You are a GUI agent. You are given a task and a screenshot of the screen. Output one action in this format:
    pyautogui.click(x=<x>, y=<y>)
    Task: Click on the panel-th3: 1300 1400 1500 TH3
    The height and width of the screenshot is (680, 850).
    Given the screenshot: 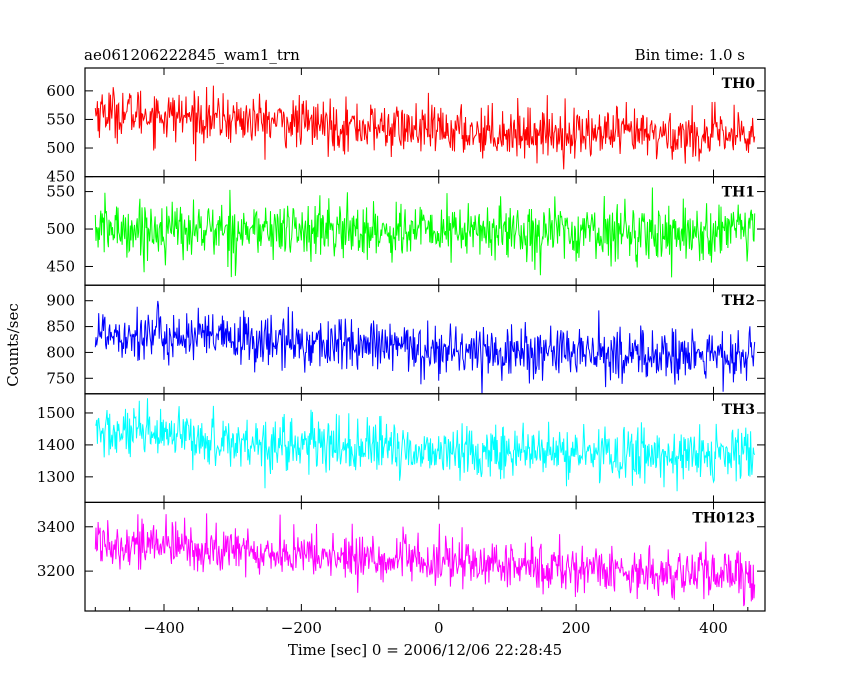 What is the action you would take?
    pyautogui.click(x=401, y=448)
    